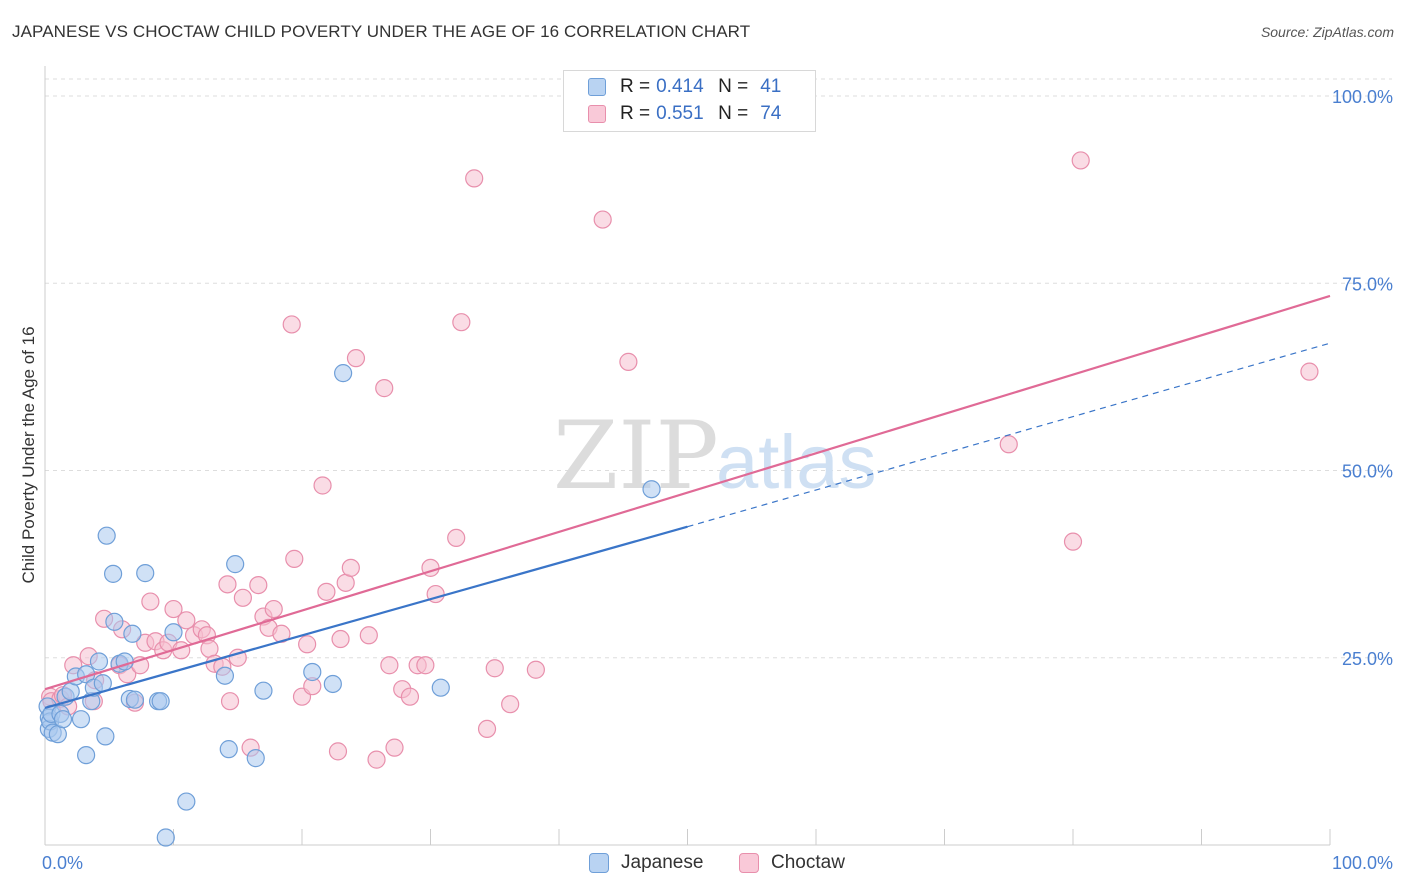  I want to click on watermark: ZIP atlas, so click(715, 456).